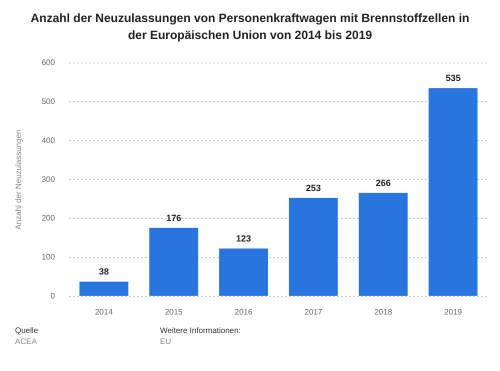 This screenshot has height=371, width=500. Describe the element at coordinates (49, 63) in the screenshot. I see `y-tick-label: 600` at that location.